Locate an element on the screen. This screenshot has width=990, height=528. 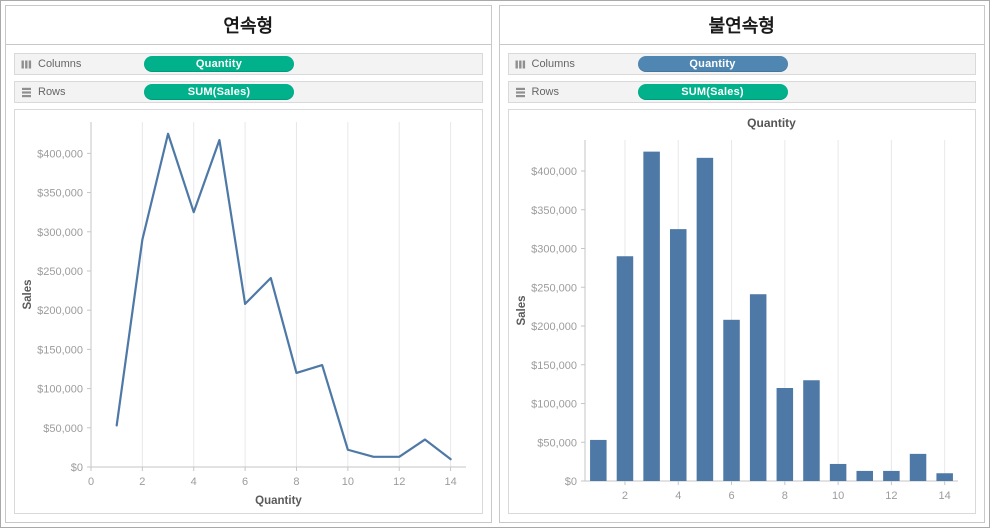
svg-text: 0 is located at coordinates (91, 482).